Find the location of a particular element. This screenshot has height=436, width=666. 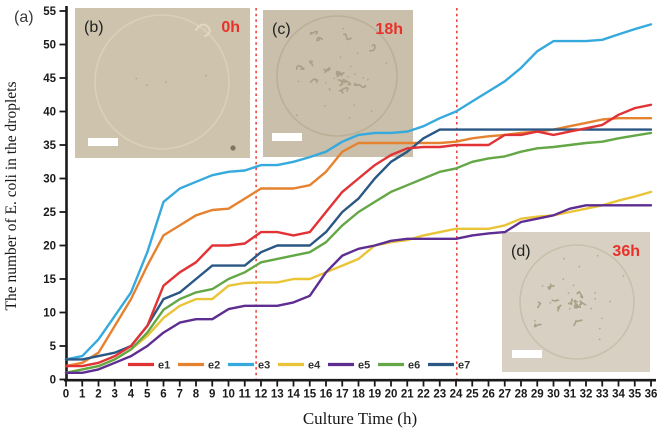

x-tick-label: 15 is located at coordinates (309, 395).